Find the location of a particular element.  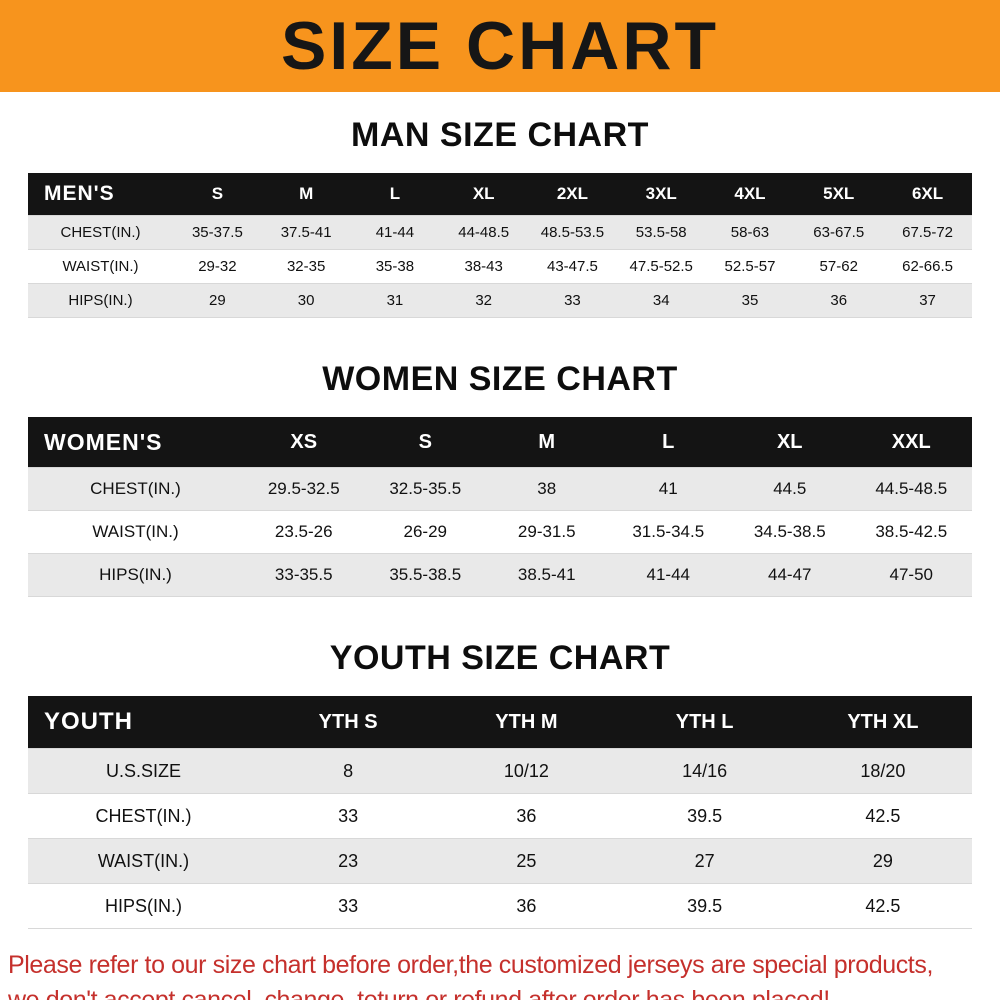

size-cell: 33 is located at coordinates (348, 905).